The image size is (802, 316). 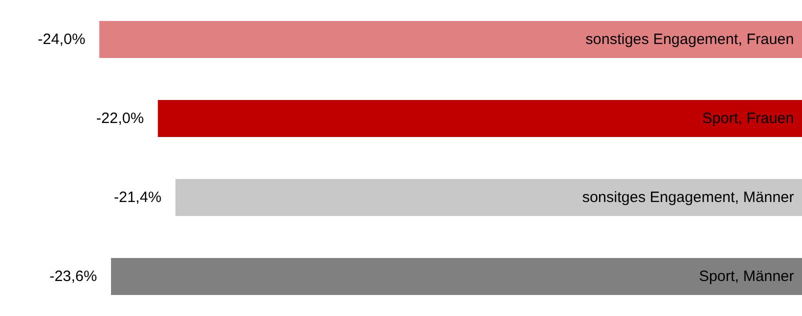 What do you see at coordinates (138, 197) in the screenshot?
I see `data-label: -21,4%` at bounding box center [138, 197].